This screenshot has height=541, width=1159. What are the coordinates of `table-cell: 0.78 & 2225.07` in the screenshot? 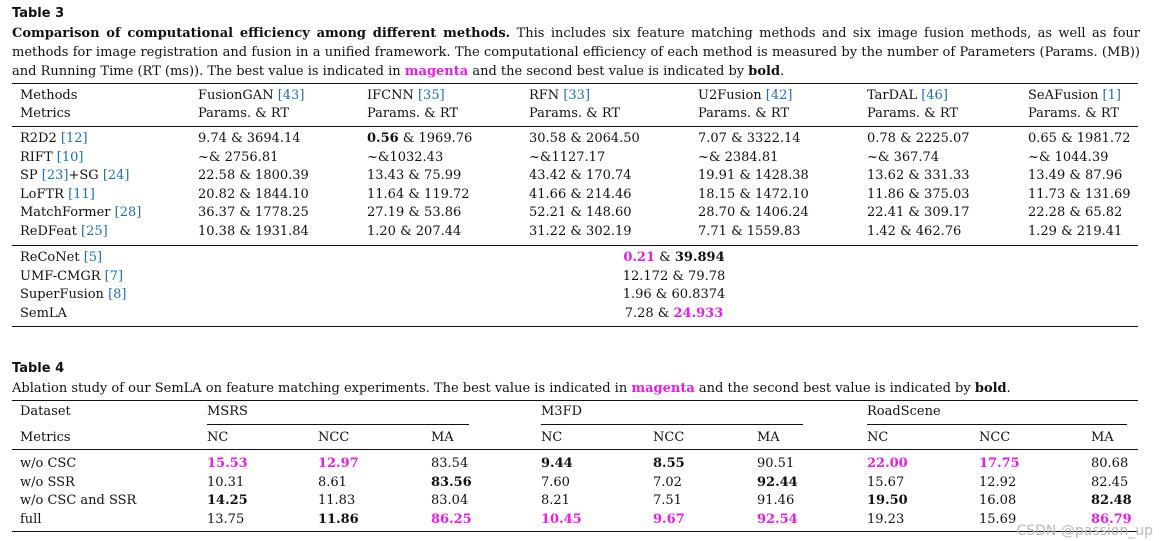 It's located at (918, 139).